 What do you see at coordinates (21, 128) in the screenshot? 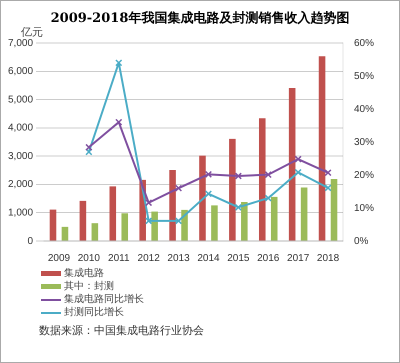
I see `y-tick-label: 4,000` at bounding box center [21, 128].